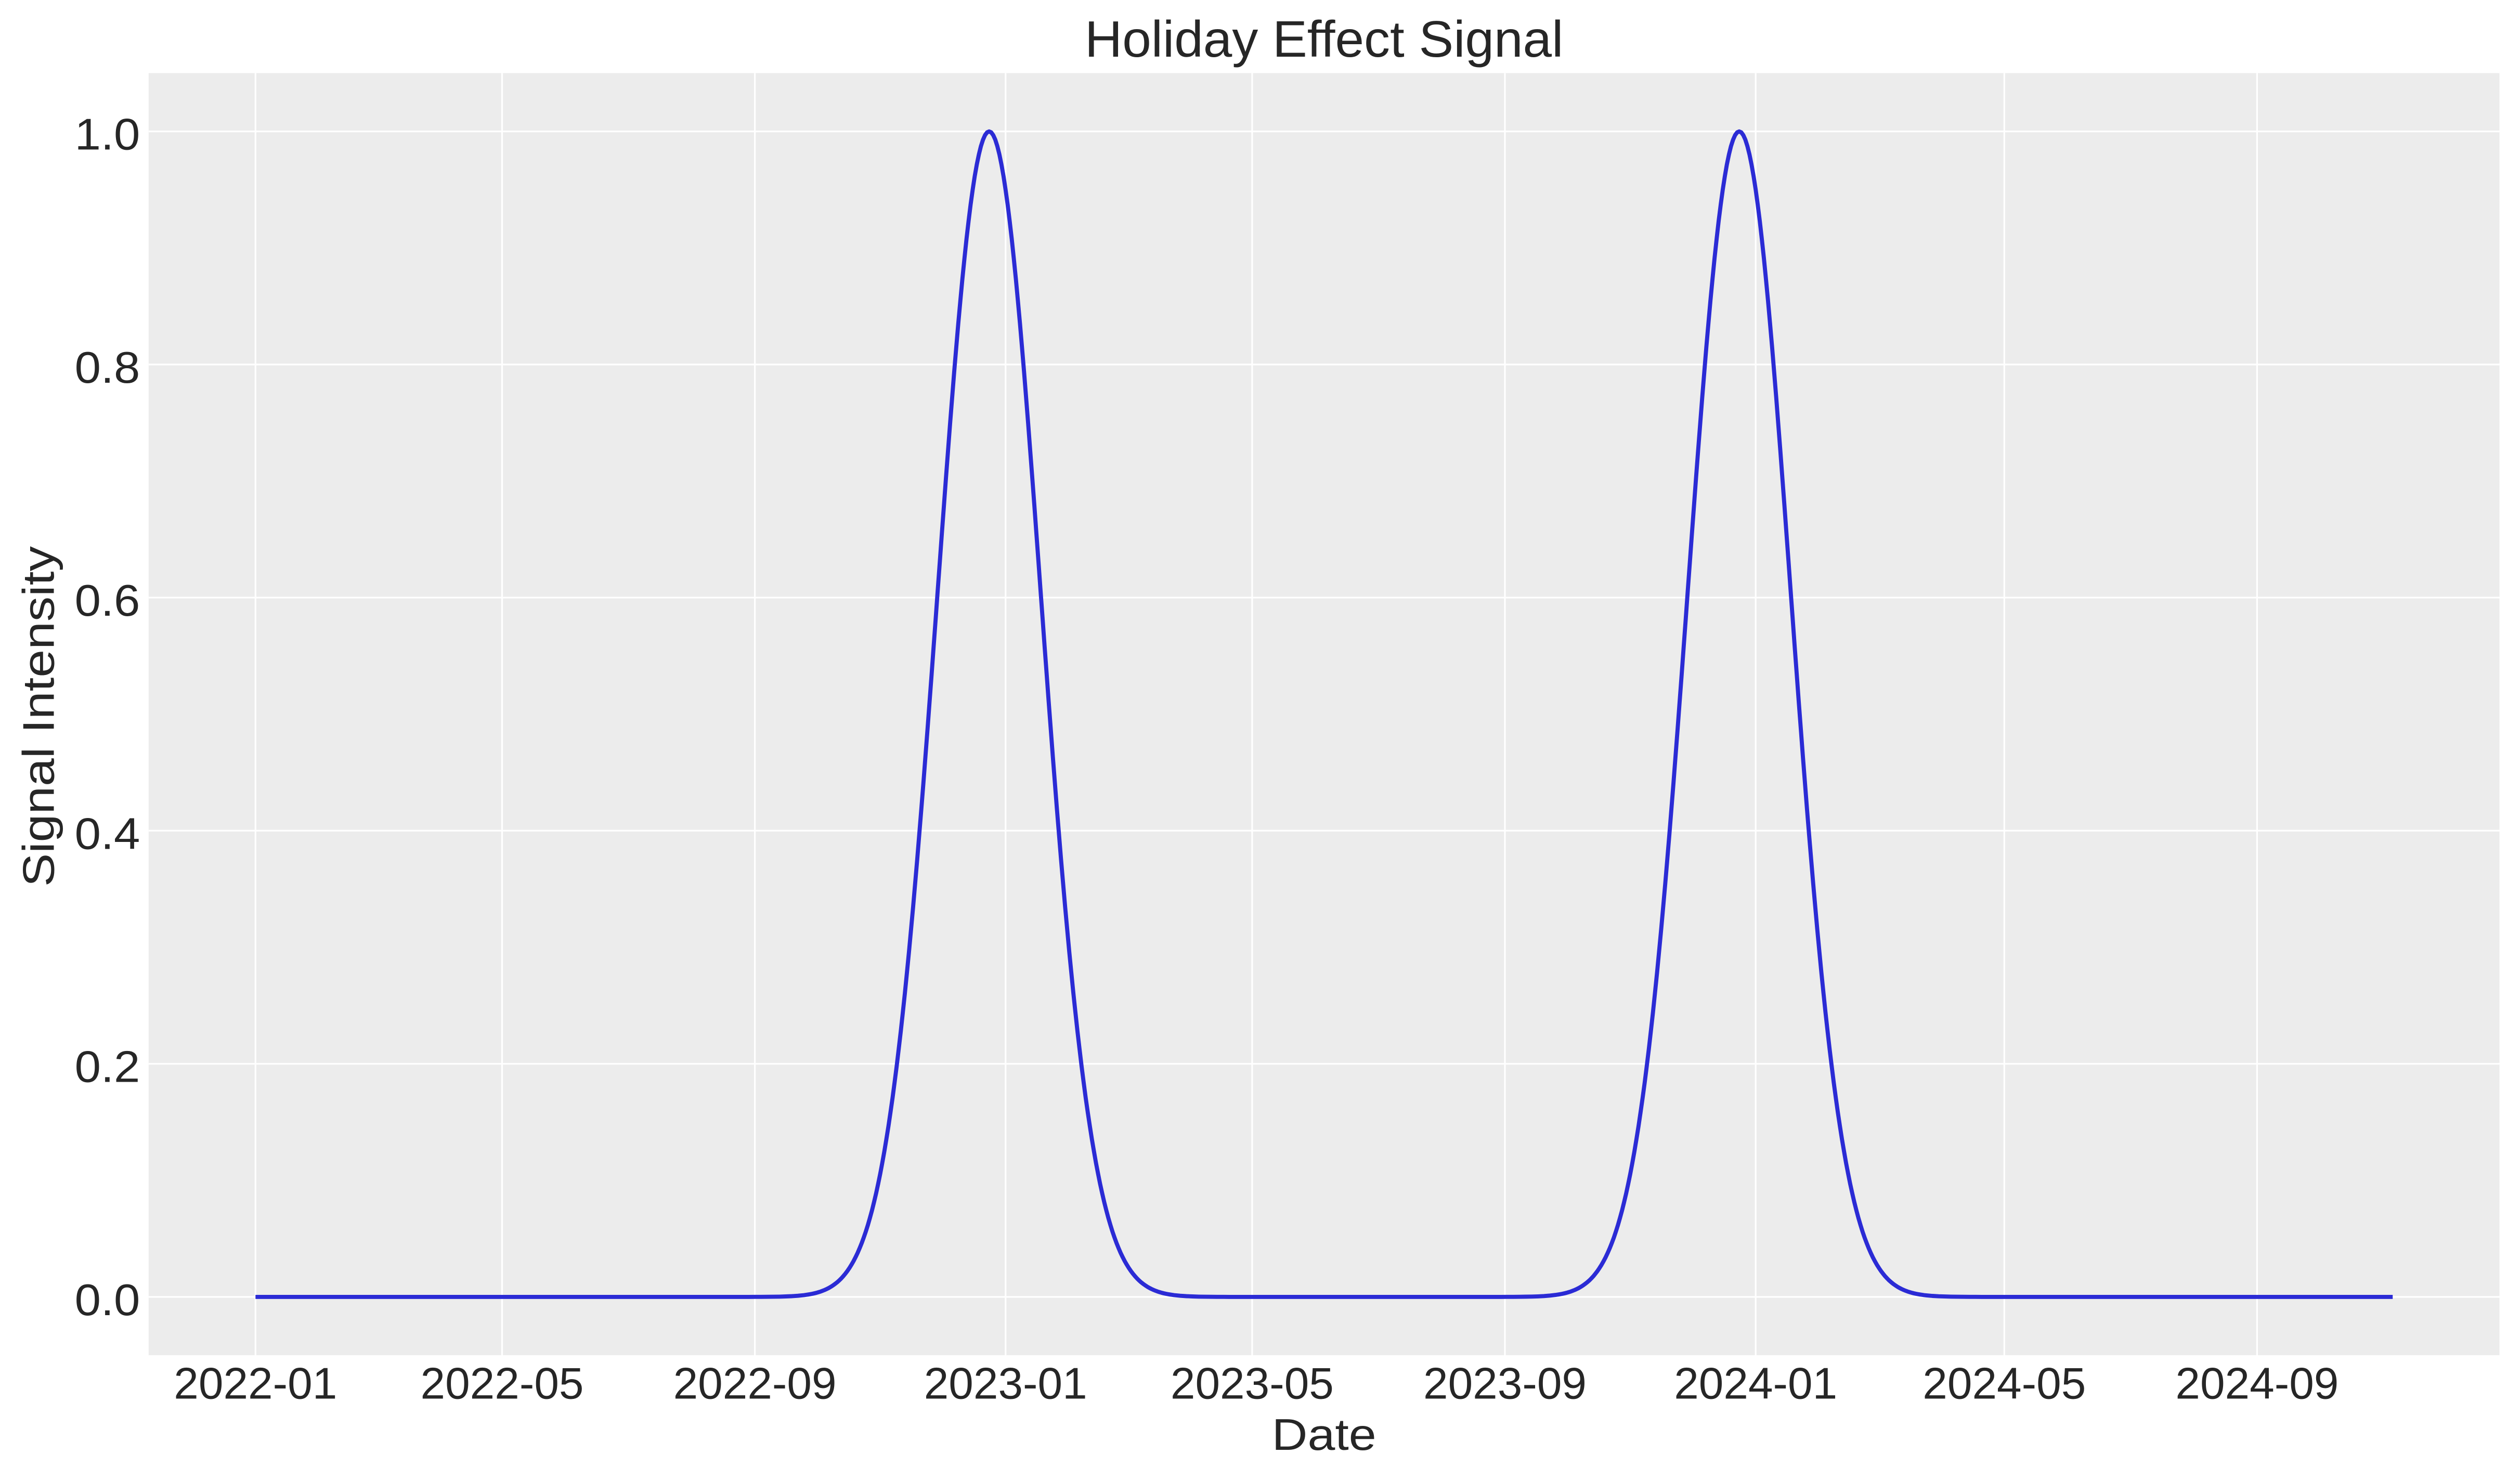  I want to click on svg-text: 2023-05, so click(1252, 1384).